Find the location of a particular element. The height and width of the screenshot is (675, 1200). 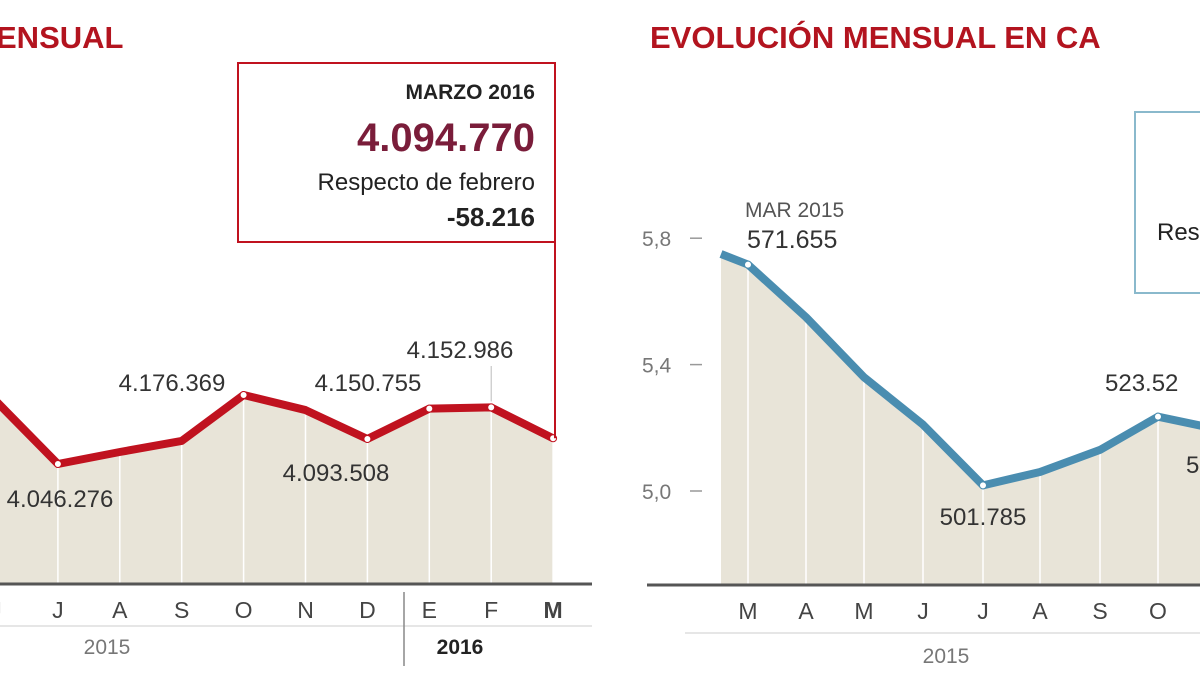

x-tick-label: N is located at coordinates (305, 610).